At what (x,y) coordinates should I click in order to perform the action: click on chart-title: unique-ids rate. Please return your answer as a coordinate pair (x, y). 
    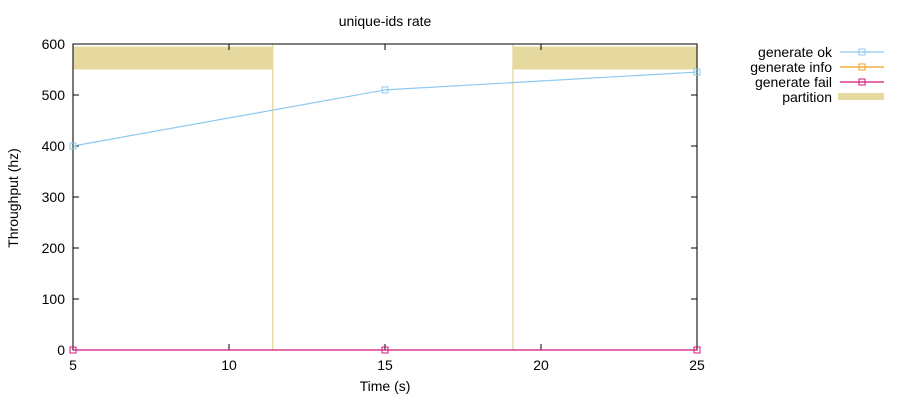
    Looking at the image, I should click on (385, 21).